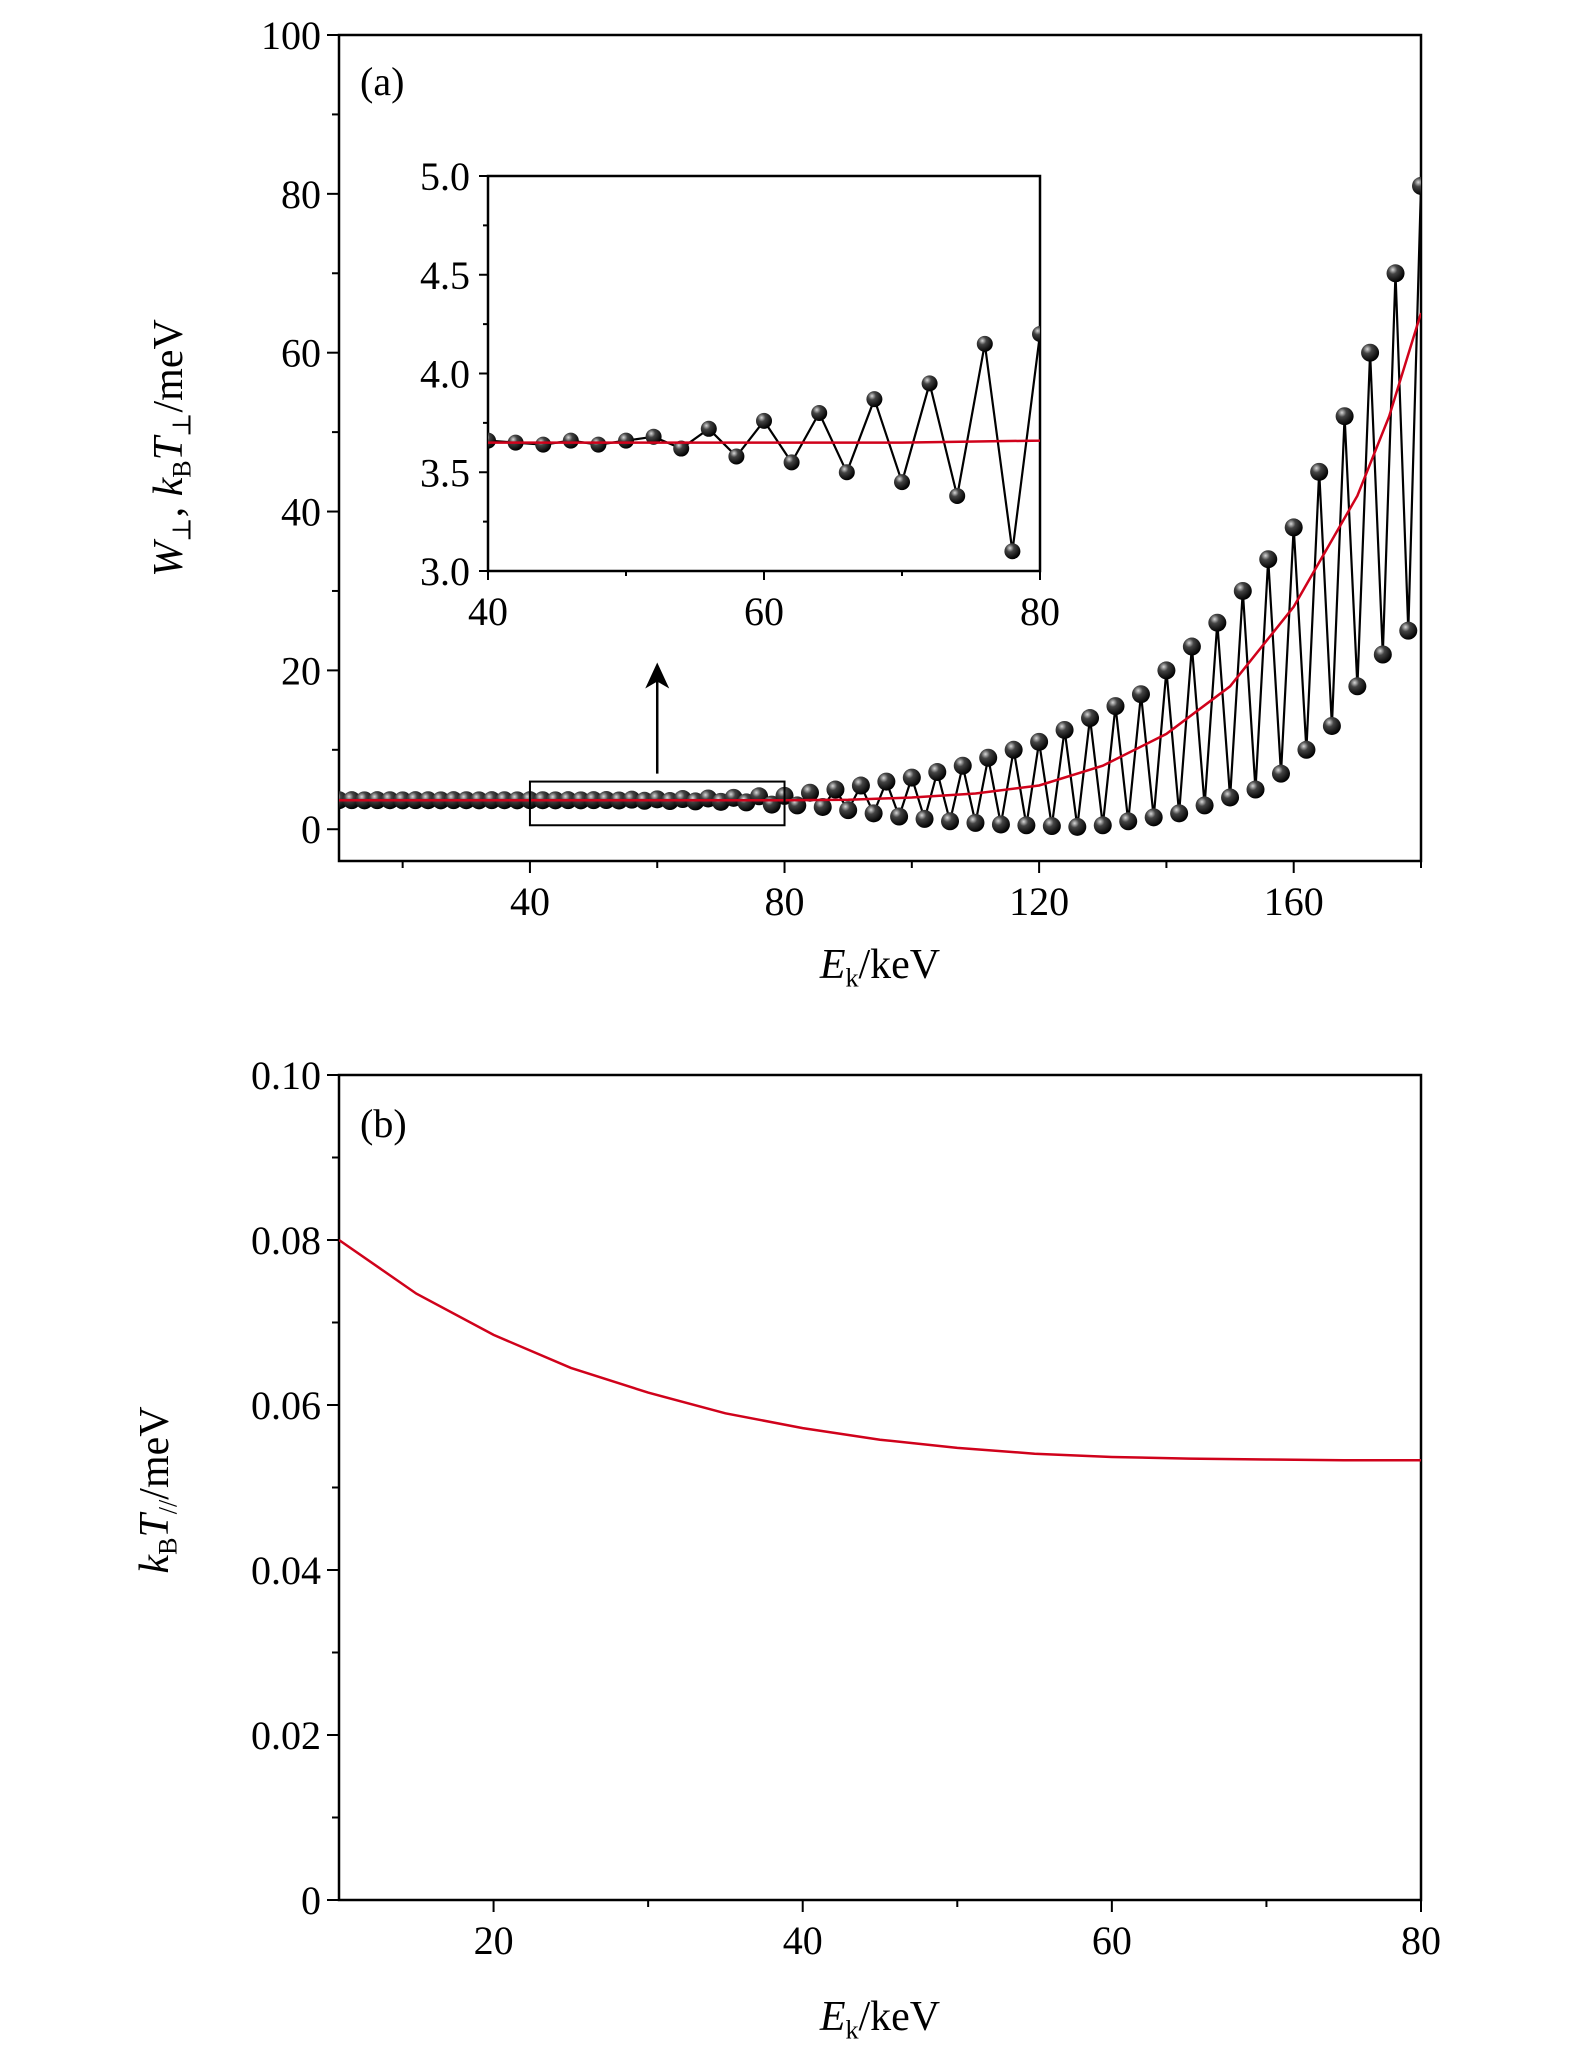 This screenshot has height=2057, width=1575. I want to click on y-tick-label: 60, so click(301, 353).